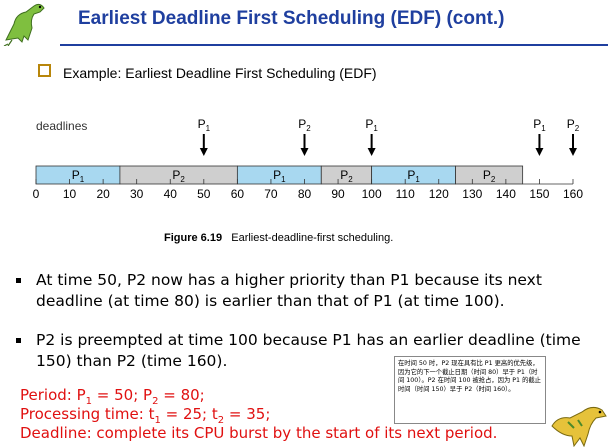 Image resolution: width=608 pixels, height=447 pixels. I want to click on tick-label: 10, so click(70, 194).